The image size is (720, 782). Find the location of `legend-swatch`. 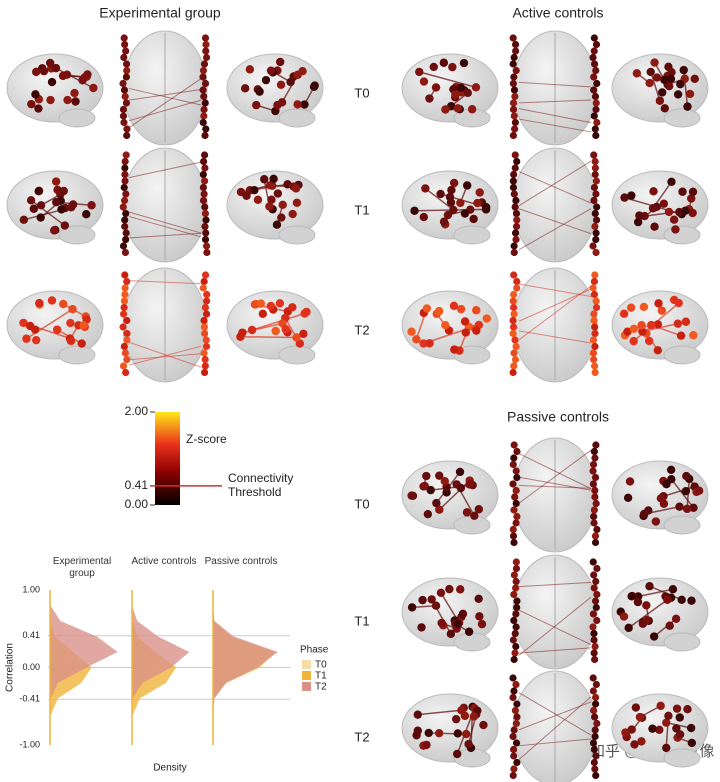

legend-swatch is located at coordinates (306, 686).